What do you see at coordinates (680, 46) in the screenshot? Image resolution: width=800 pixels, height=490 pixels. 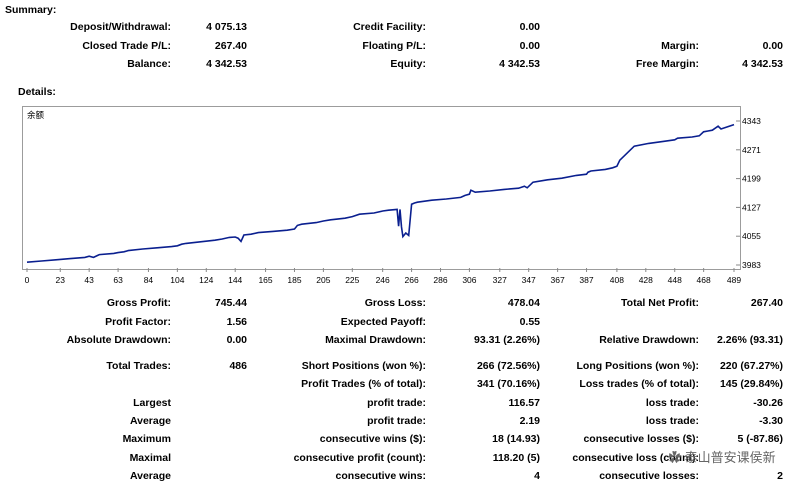 I see `summary-label: Margin:` at bounding box center [680, 46].